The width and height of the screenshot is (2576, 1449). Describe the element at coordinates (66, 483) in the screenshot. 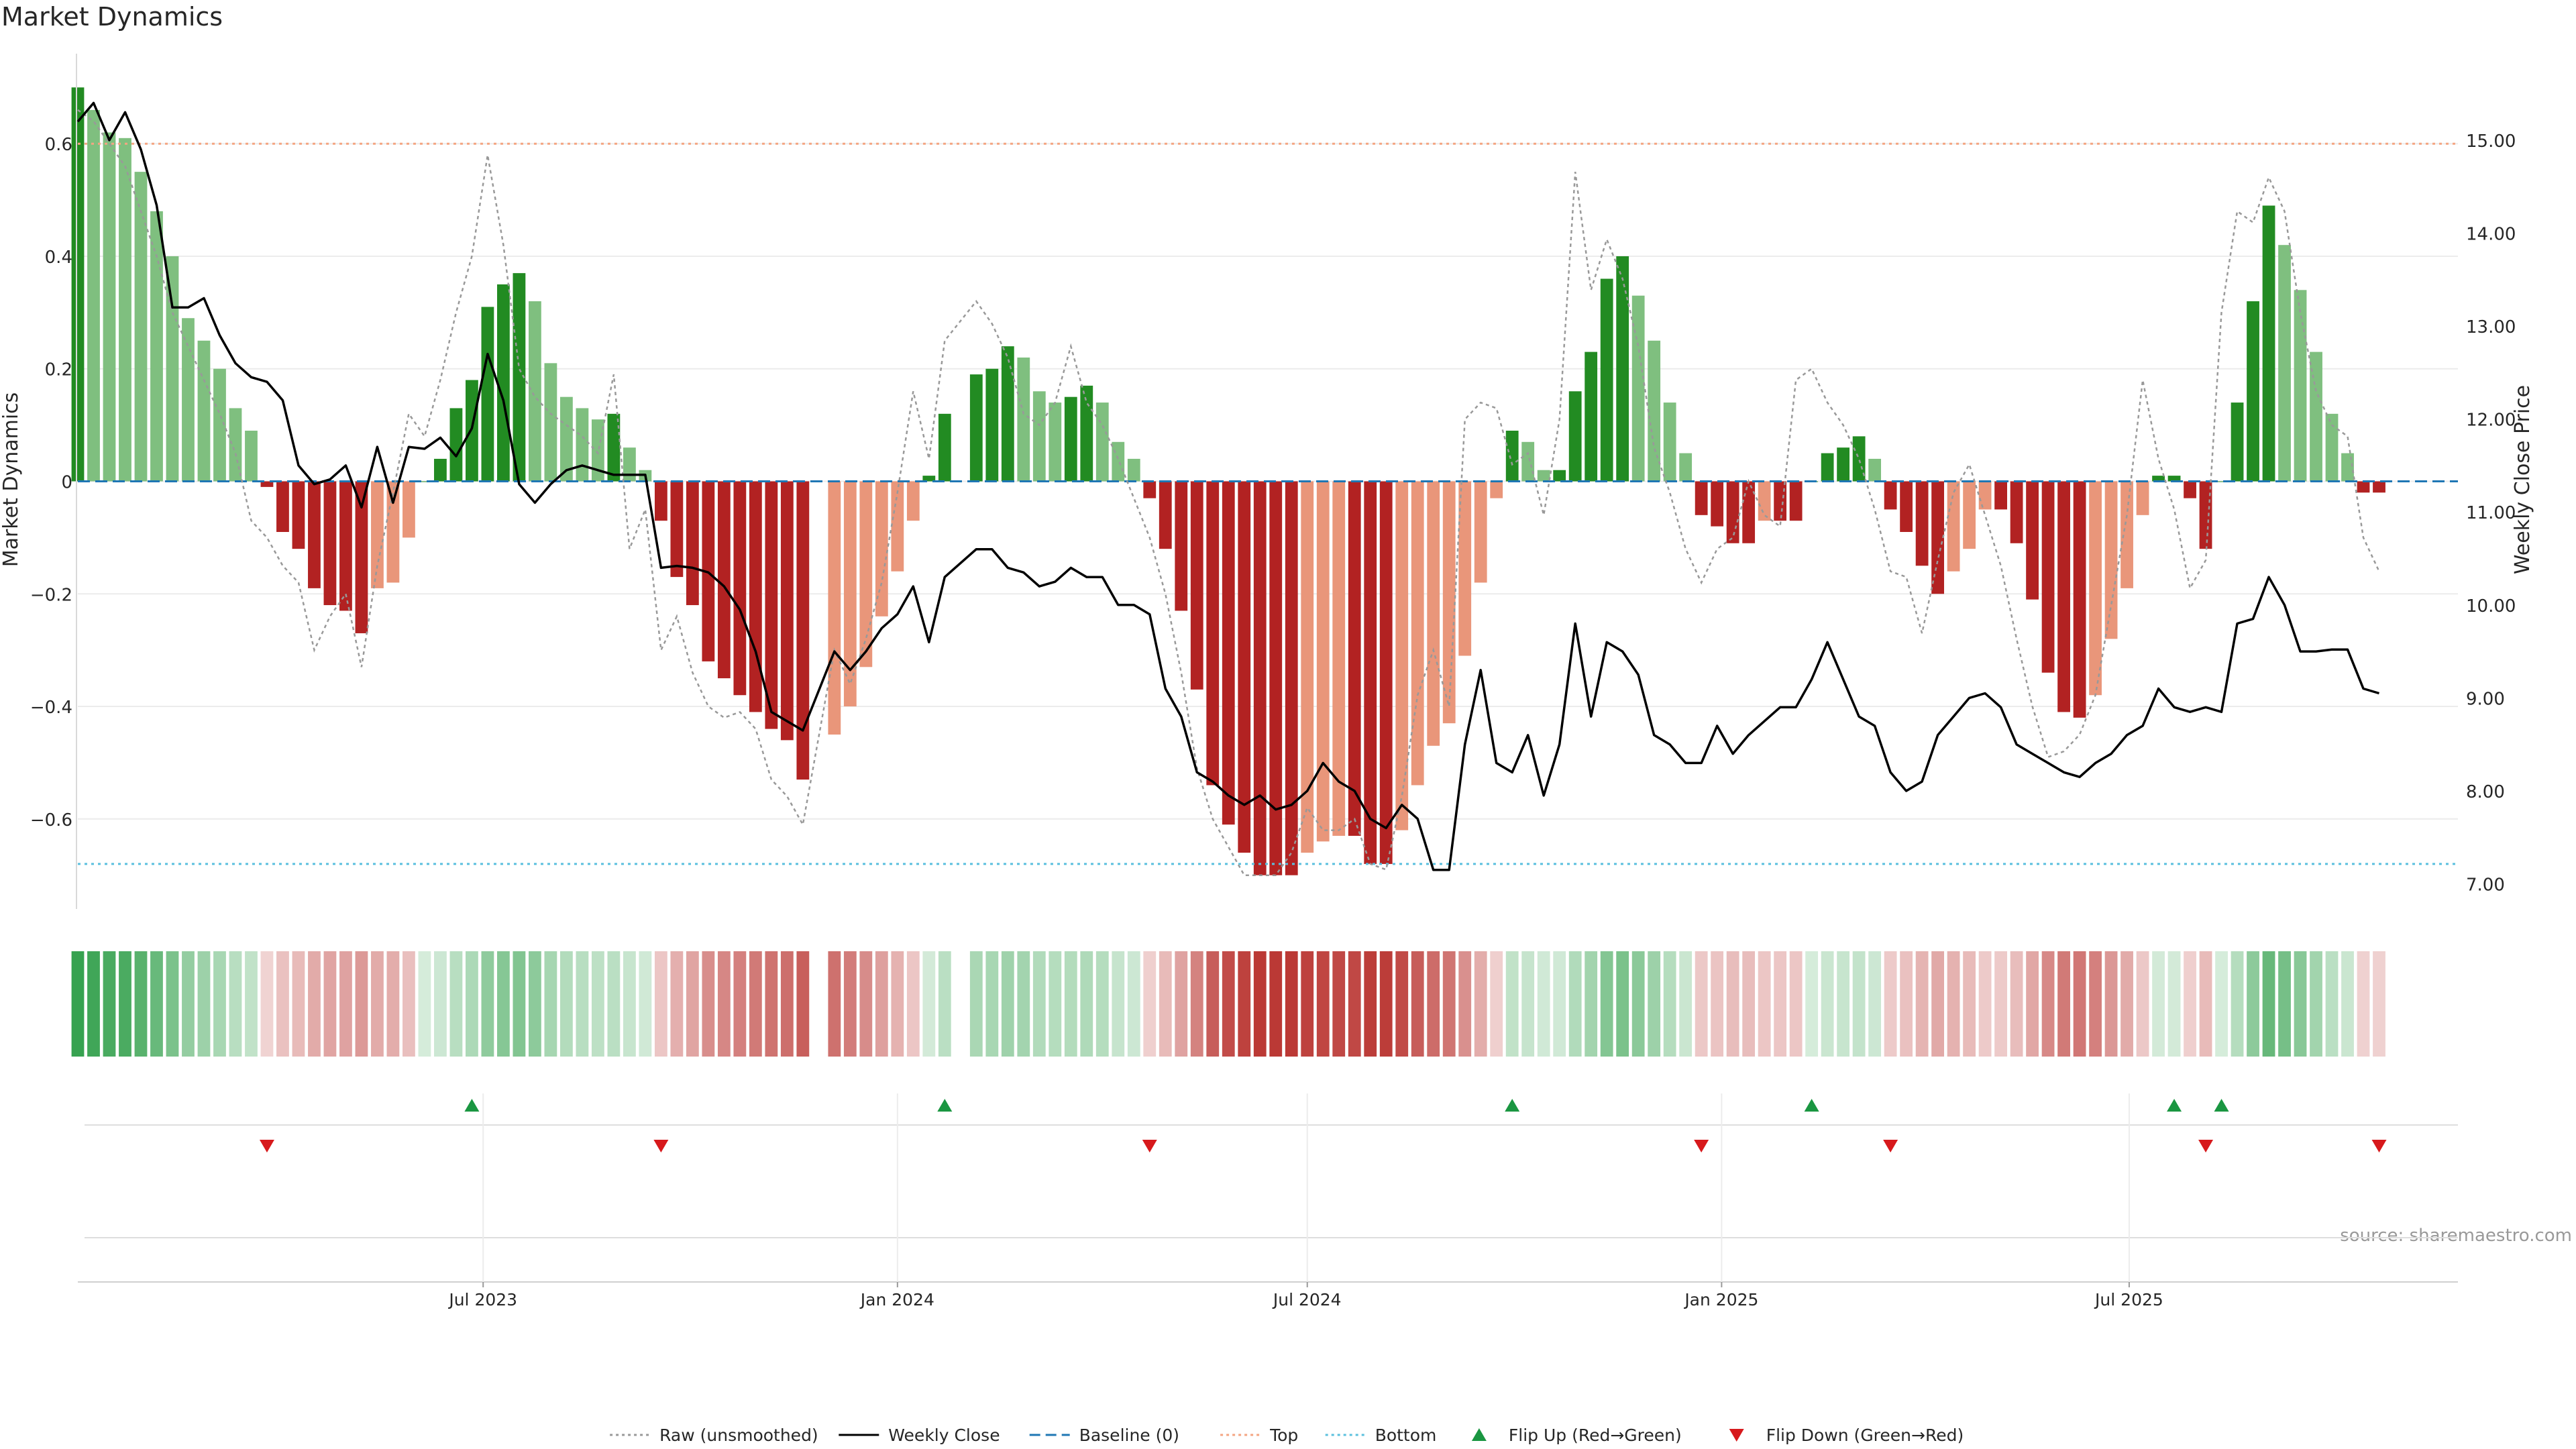

I see `y-tick-label-left: 0` at that location.